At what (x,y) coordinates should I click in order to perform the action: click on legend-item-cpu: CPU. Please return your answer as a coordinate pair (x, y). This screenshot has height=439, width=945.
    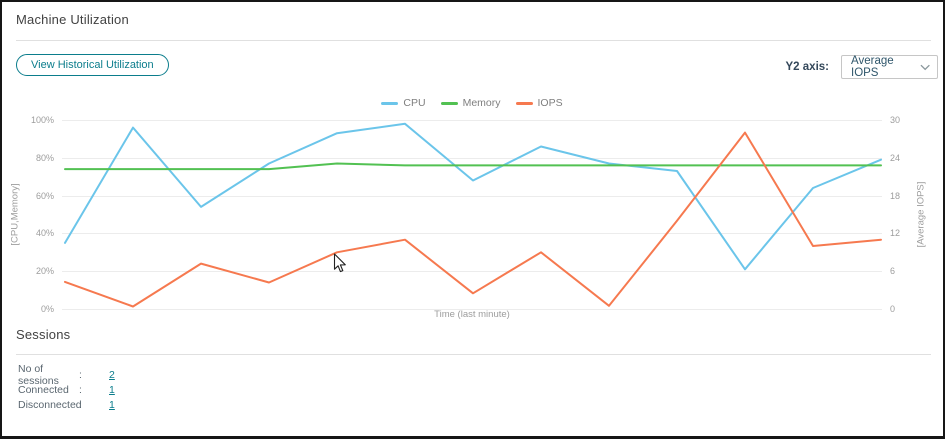
    Looking at the image, I should click on (403, 103).